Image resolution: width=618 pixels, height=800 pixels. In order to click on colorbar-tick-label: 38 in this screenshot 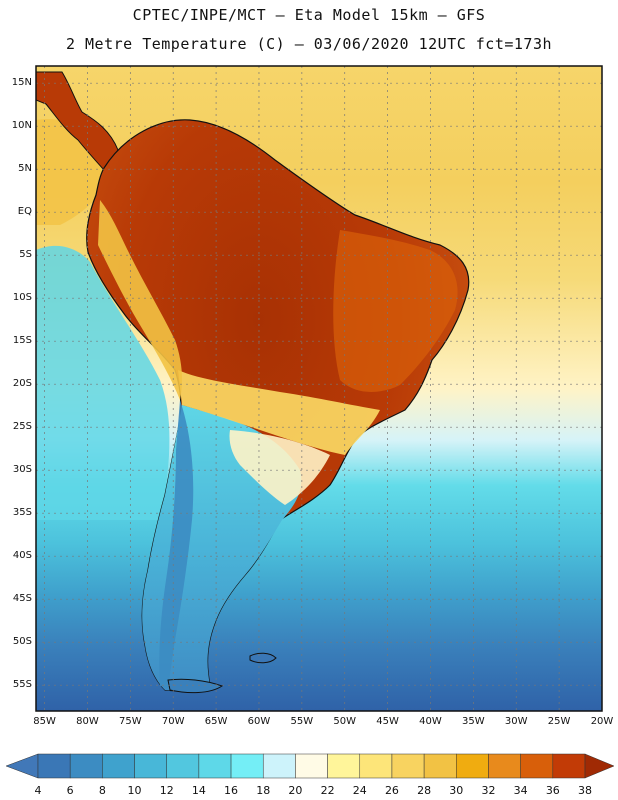, I will do `click(585, 790)`.